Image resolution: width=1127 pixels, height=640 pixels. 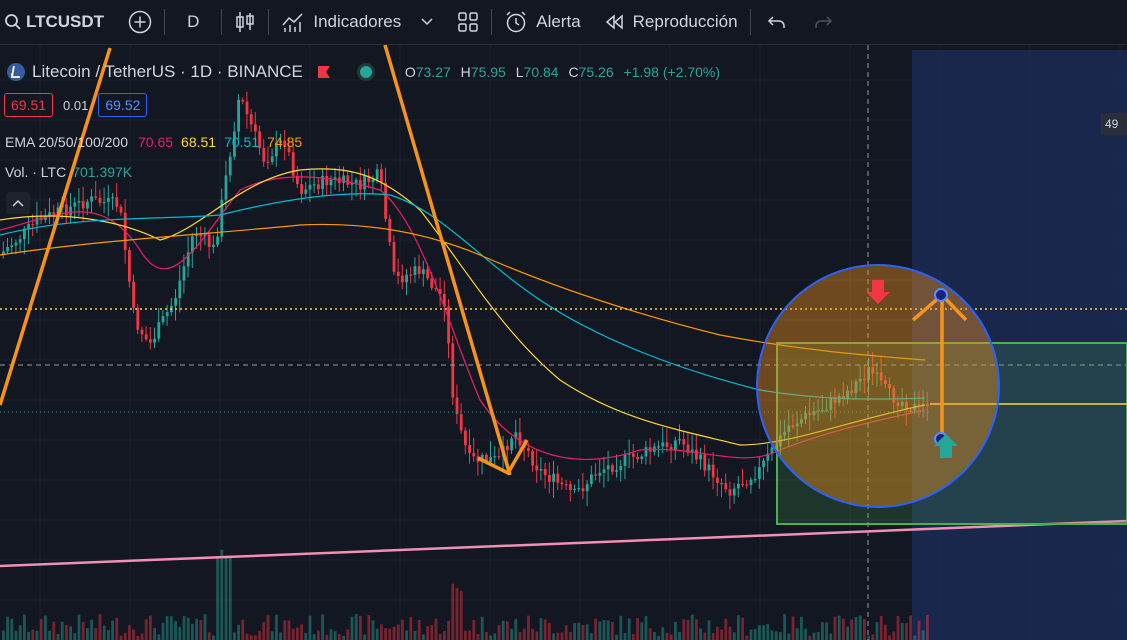 I want to click on replay-label: Reproducción, so click(x=685, y=21).